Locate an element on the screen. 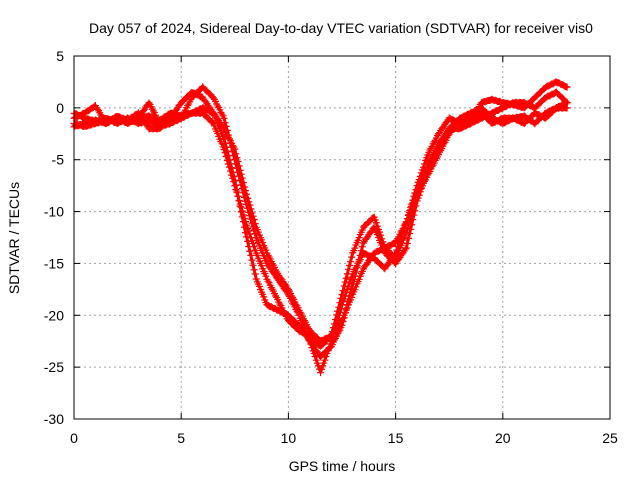  y-tick-label: -15 is located at coordinates (54, 263).